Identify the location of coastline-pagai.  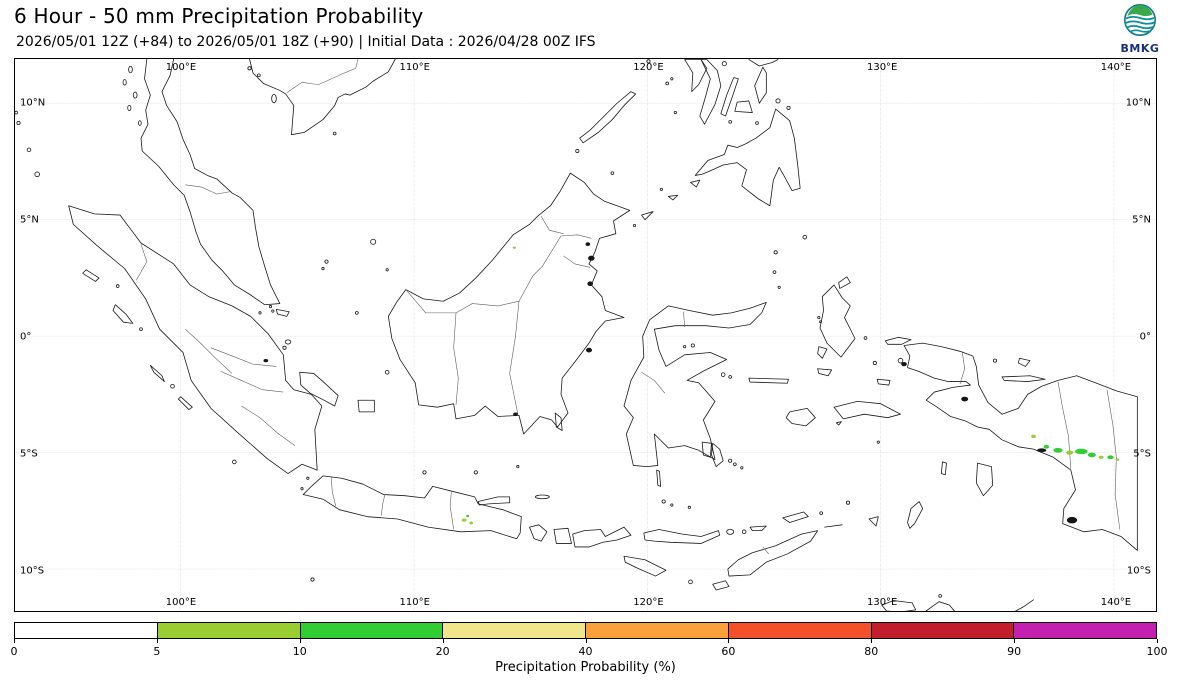
(185, 403).